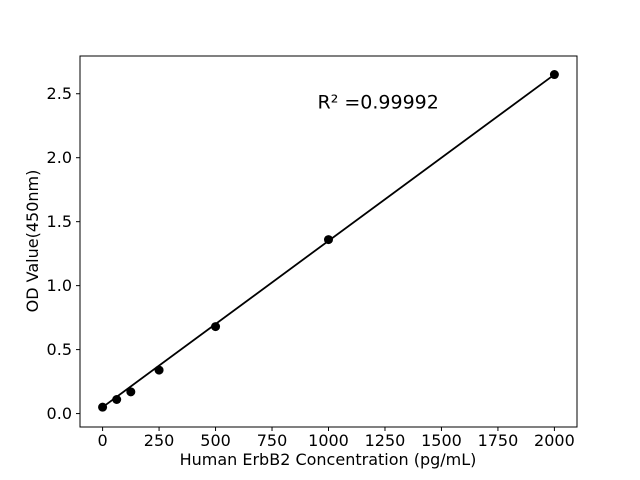  Describe the element at coordinates (59, 93) in the screenshot. I see `y-tick-label: 2.5` at that location.